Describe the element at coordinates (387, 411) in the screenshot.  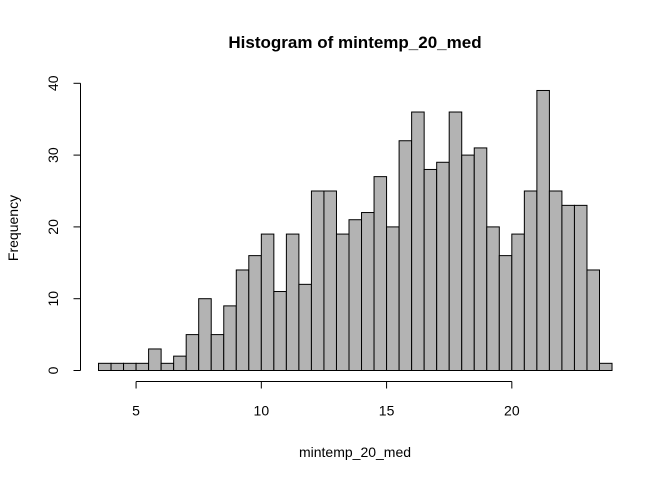
I see `x-tick-label: 15` at that location.